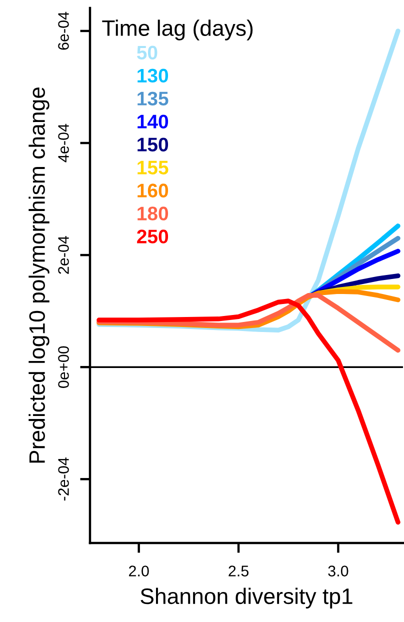  What do you see at coordinates (238, 571) in the screenshot?
I see `x-tick-label: 2.5` at bounding box center [238, 571].